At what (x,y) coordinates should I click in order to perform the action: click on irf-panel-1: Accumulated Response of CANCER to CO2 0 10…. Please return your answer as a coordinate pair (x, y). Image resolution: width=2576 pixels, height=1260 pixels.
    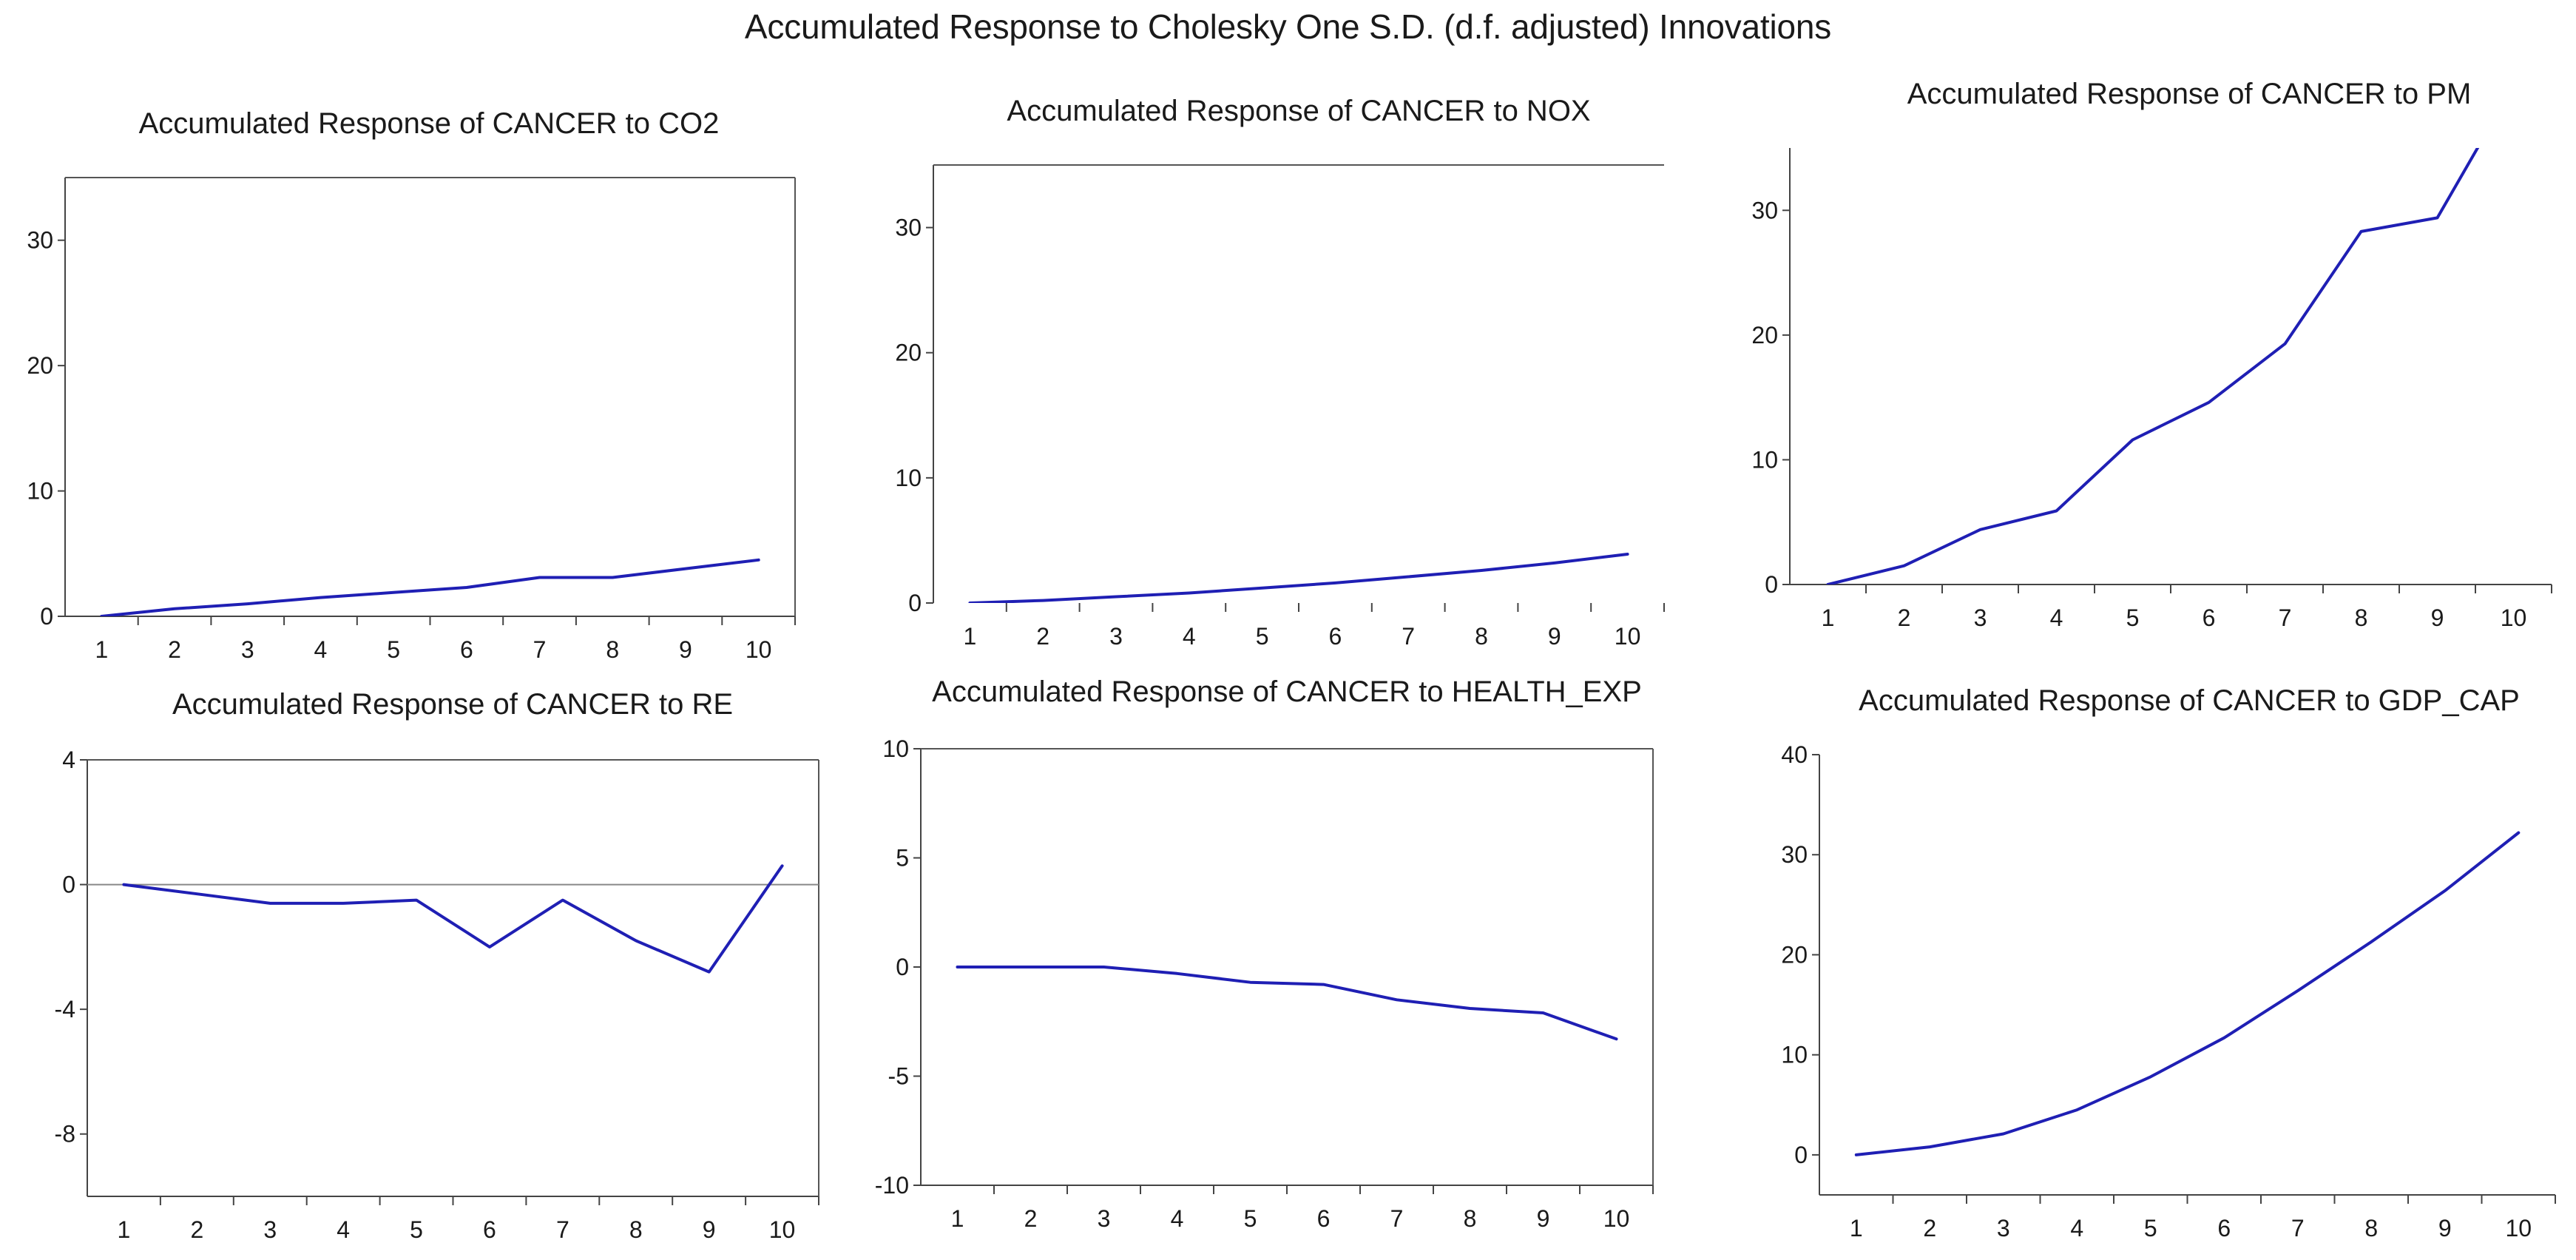
    Looking at the image, I should click on (411, 385).